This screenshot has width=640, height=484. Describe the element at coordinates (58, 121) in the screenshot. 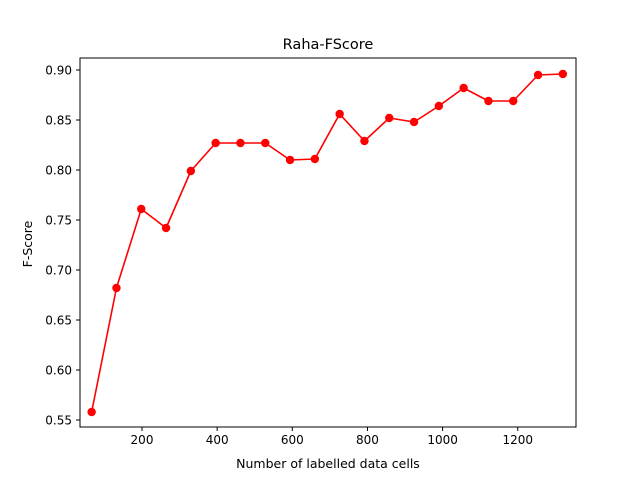

I see `y-tick-label: 0.85` at that location.